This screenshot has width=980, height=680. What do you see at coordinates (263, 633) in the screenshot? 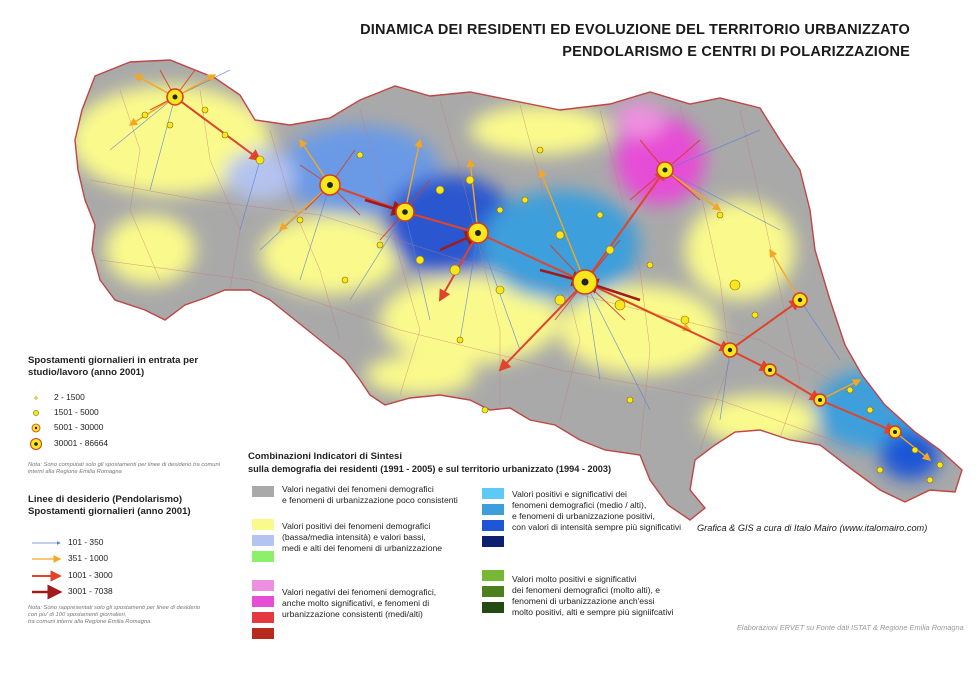
I see `swatch-dark-red` at bounding box center [263, 633].